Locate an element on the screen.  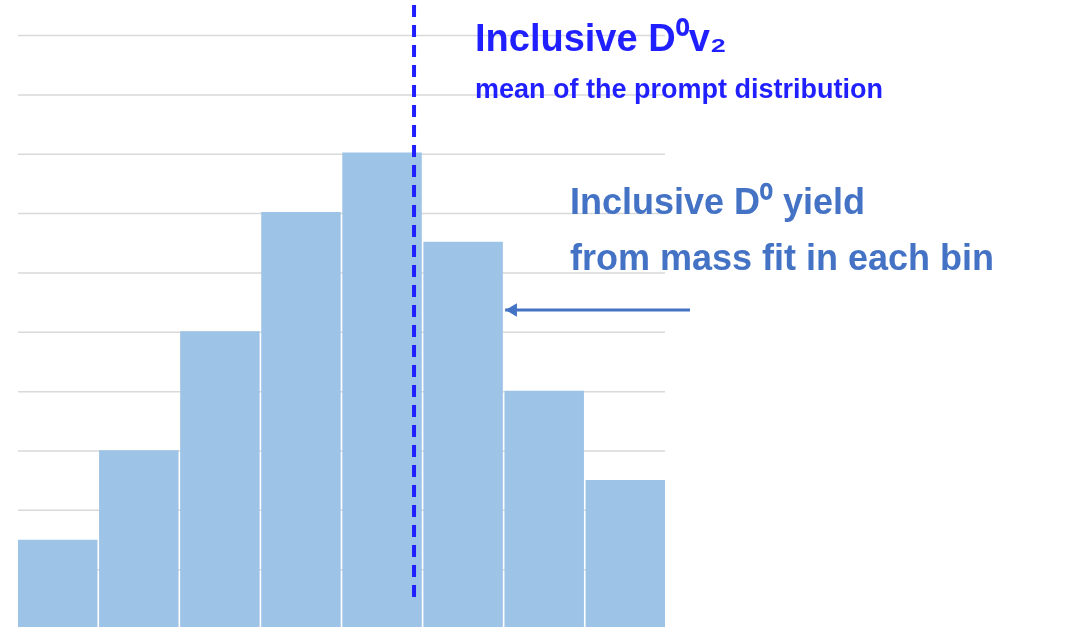
text: Inclusive D⁰v₂ is located at coordinates (601, 38).